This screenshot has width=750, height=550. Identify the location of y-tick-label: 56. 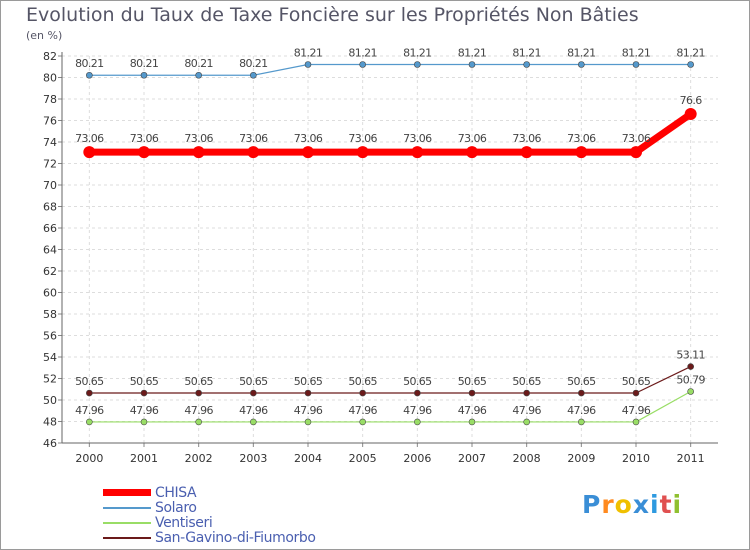
(50, 336).